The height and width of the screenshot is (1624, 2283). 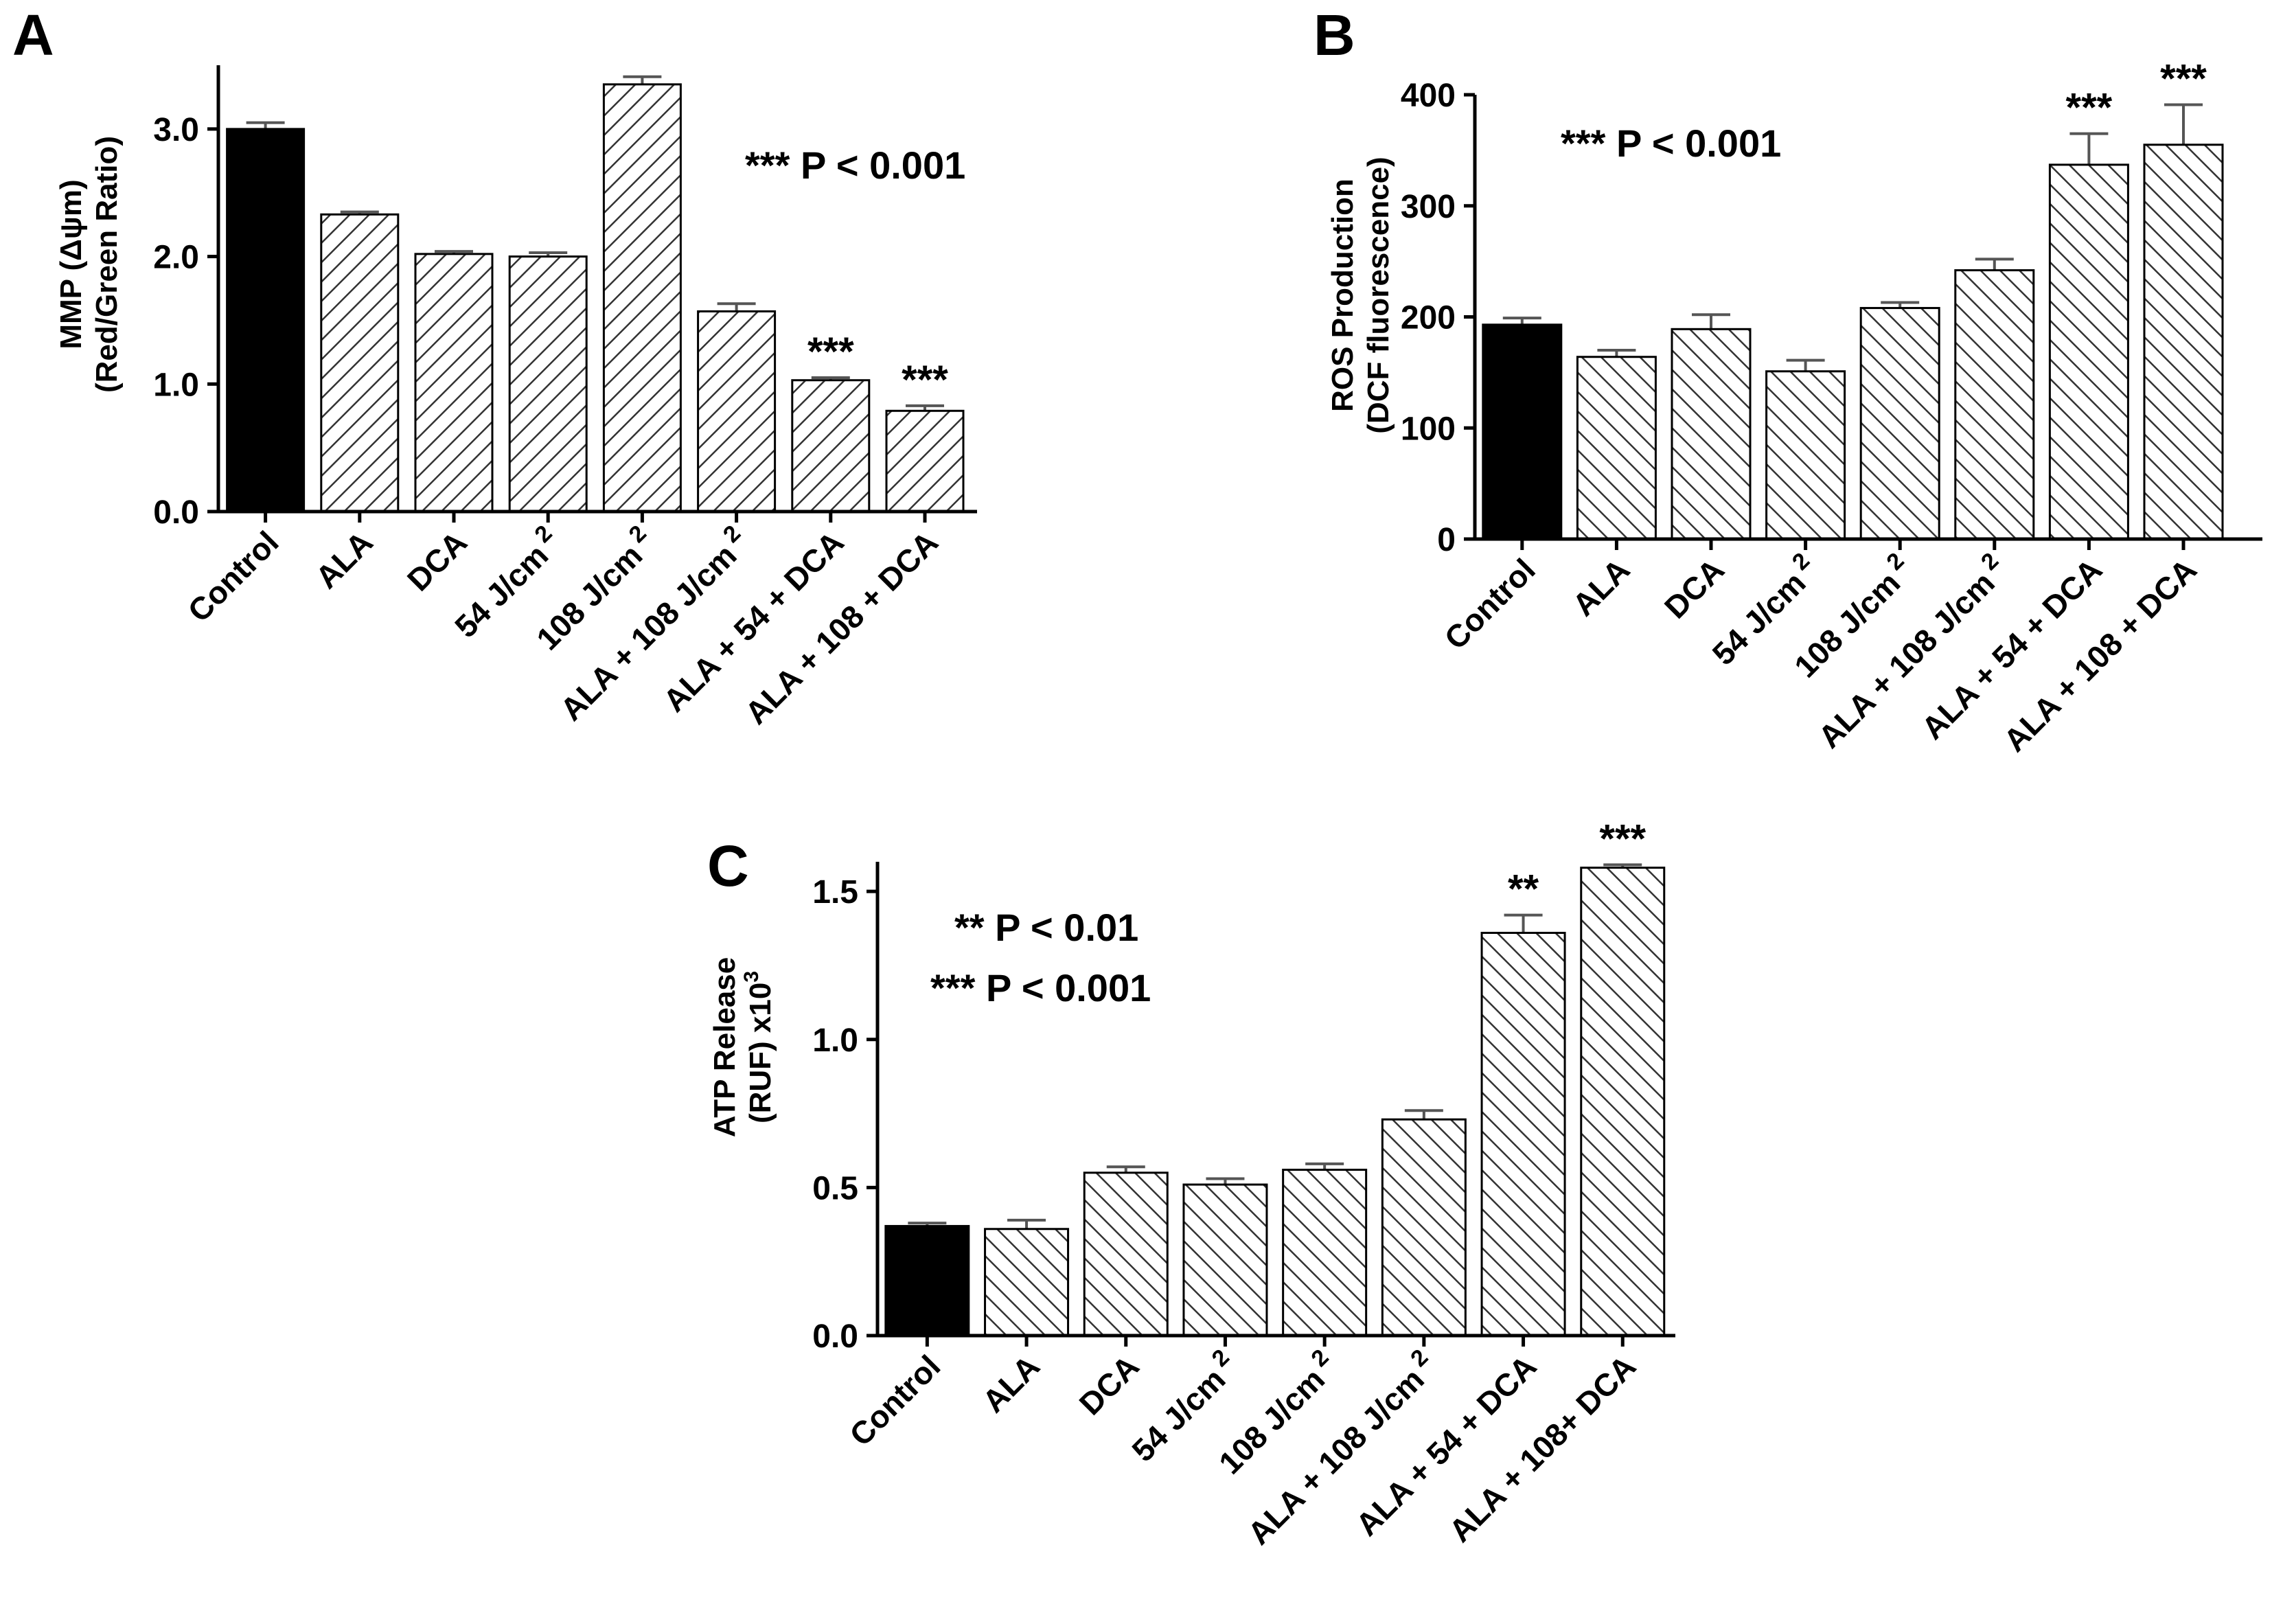 I want to click on panel-c-bar-ala-54-dca, so click(x=1523, y=1134).